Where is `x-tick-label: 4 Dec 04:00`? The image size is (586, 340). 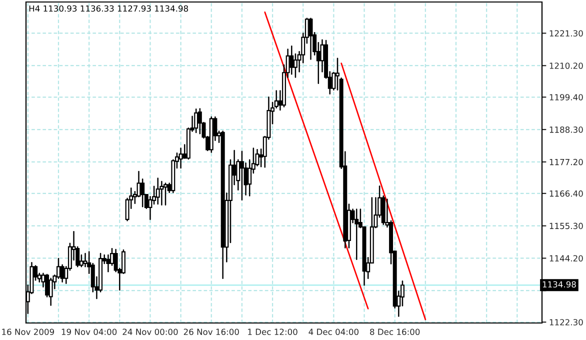
x-tick-label: 4 Dec 04:00 is located at coordinates (333, 332).